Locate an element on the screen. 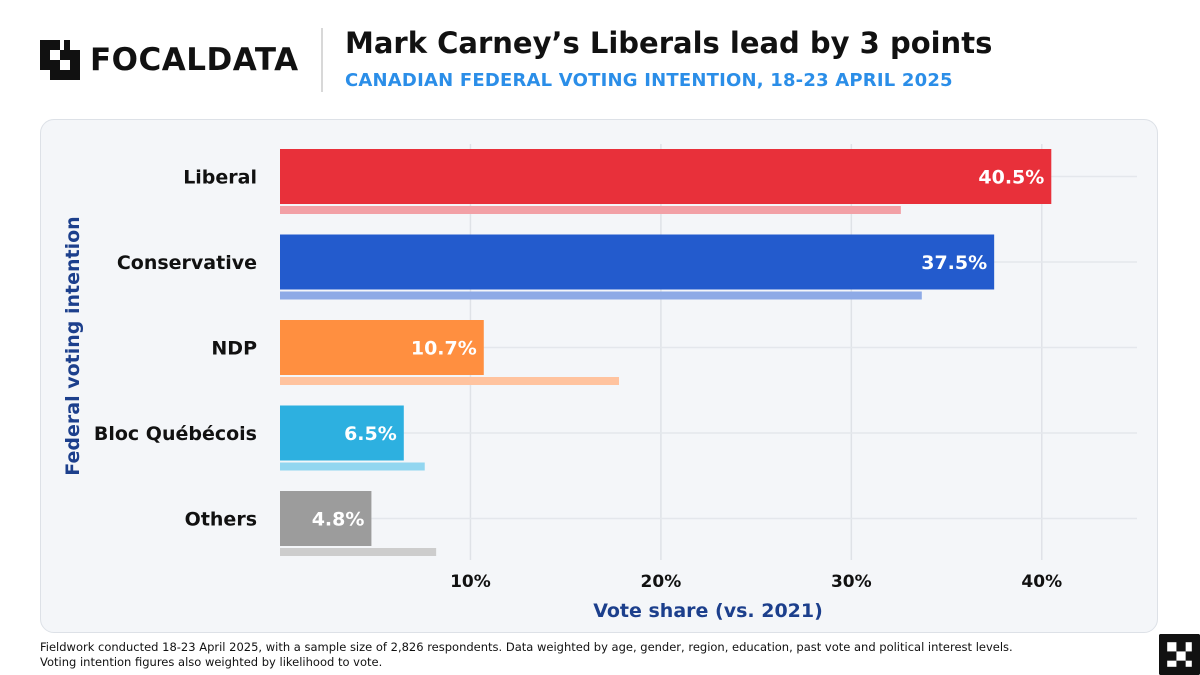  x-tick-label: 40% is located at coordinates (1041, 582).